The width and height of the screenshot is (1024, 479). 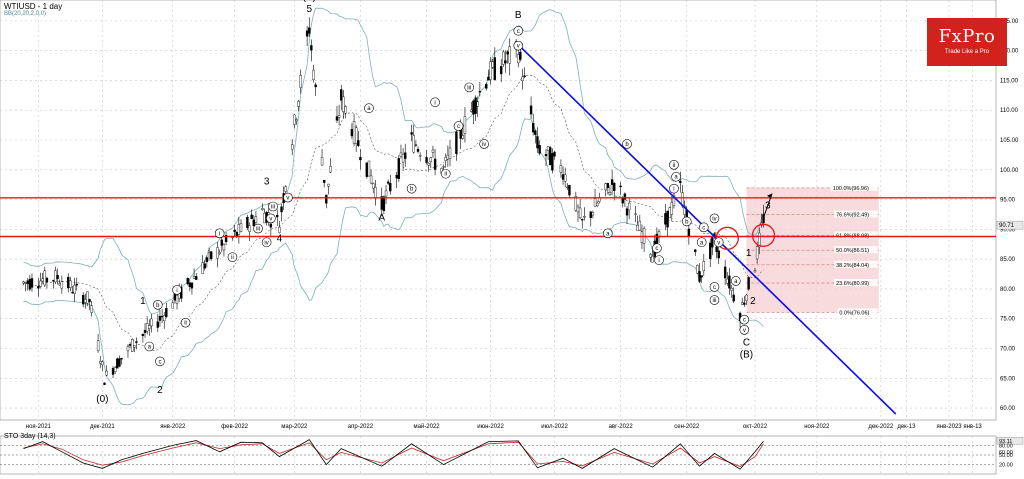 What do you see at coordinates (753, 301) in the screenshot?
I see `wave-label: 2` at bounding box center [753, 301].